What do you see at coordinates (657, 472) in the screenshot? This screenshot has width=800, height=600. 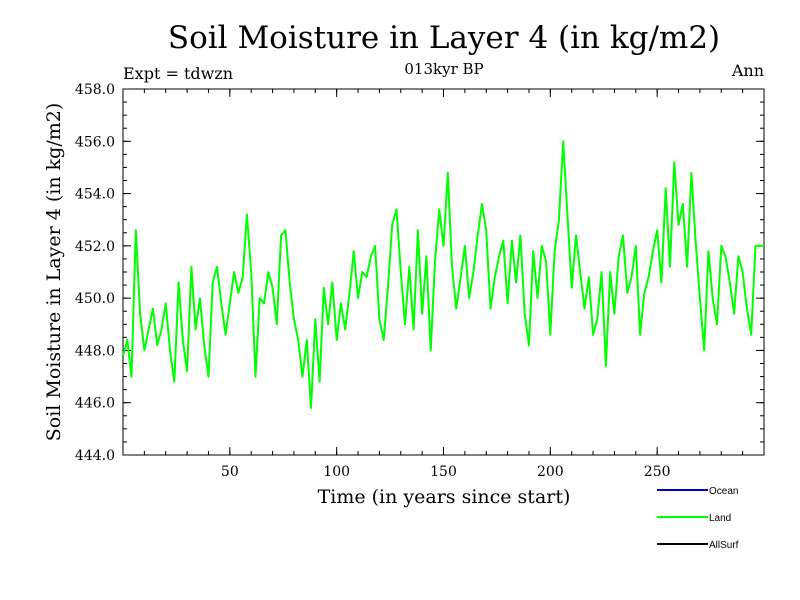 I see `x-tick-label: 250` at bounding box center [657, 472].